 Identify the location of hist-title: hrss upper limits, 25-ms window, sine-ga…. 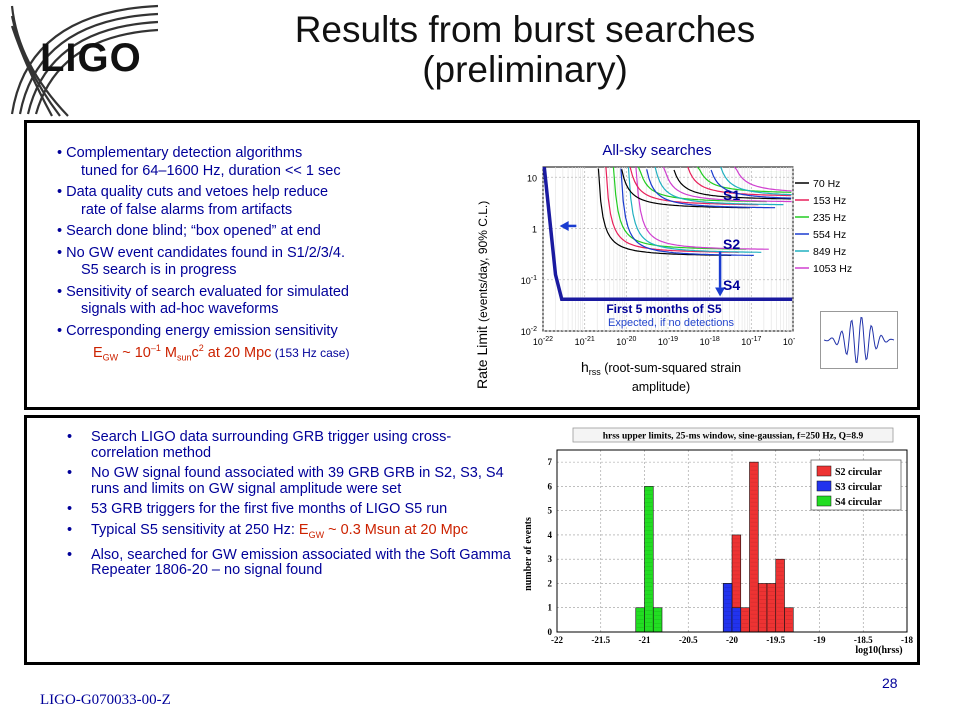
(733, 437).